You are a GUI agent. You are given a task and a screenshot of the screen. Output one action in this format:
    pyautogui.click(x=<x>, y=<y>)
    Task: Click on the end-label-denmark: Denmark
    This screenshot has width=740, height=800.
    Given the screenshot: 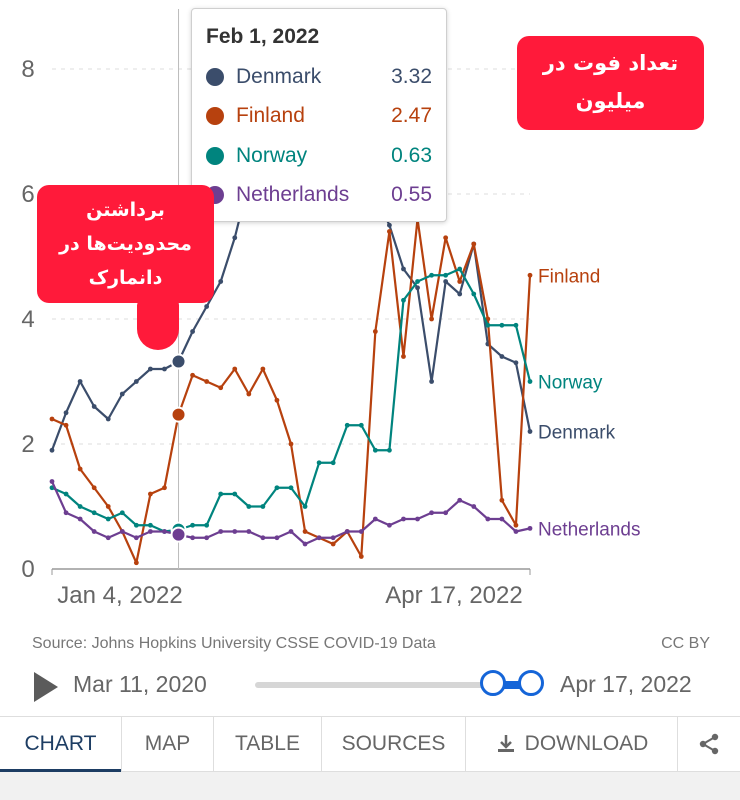 What is the action you would take?
    pyautogui.click(x=577, y=433)
    